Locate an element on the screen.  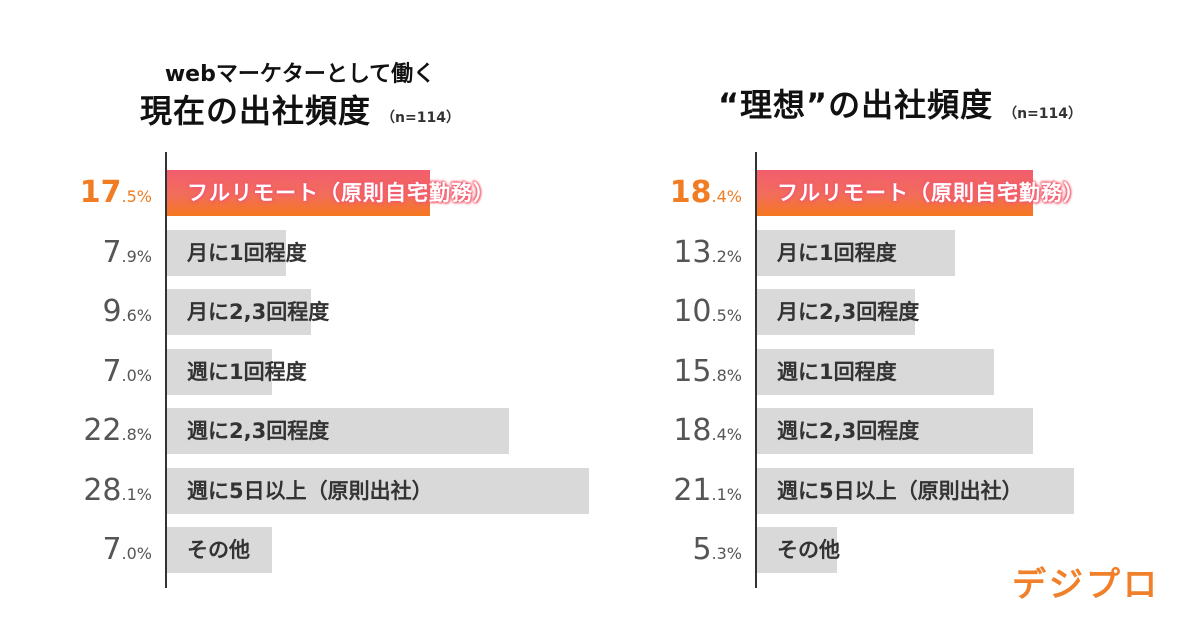
value-integer: 9 is located at coordinates (112, 311).